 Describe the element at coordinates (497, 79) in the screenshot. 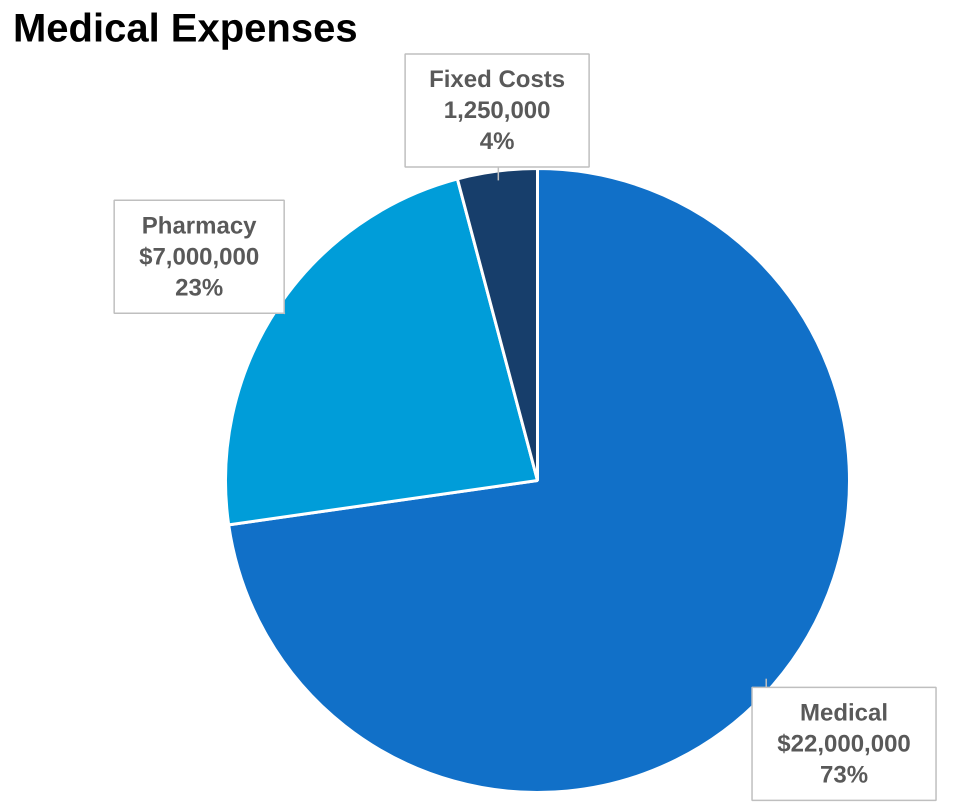

I see `slice-label: Fixed Costs` at that location.